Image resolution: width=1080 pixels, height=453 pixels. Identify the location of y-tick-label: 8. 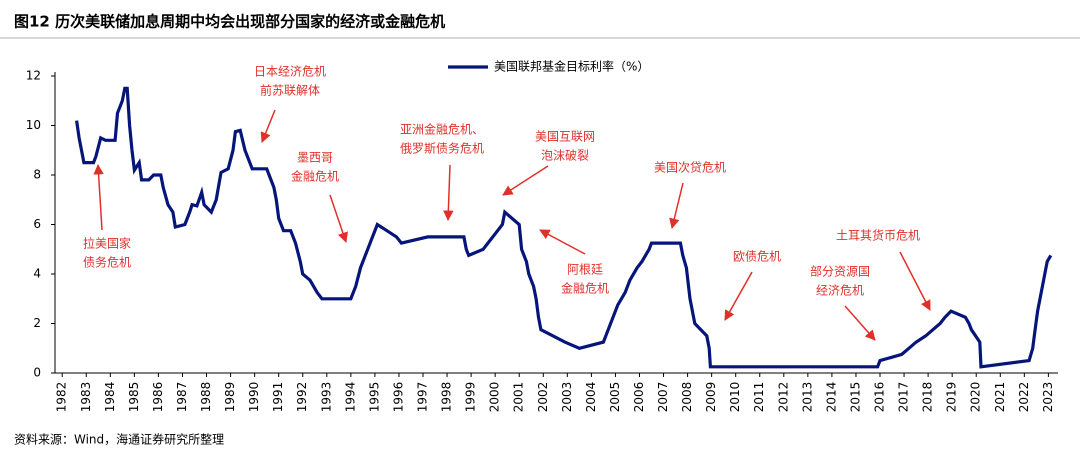
(37, 175).